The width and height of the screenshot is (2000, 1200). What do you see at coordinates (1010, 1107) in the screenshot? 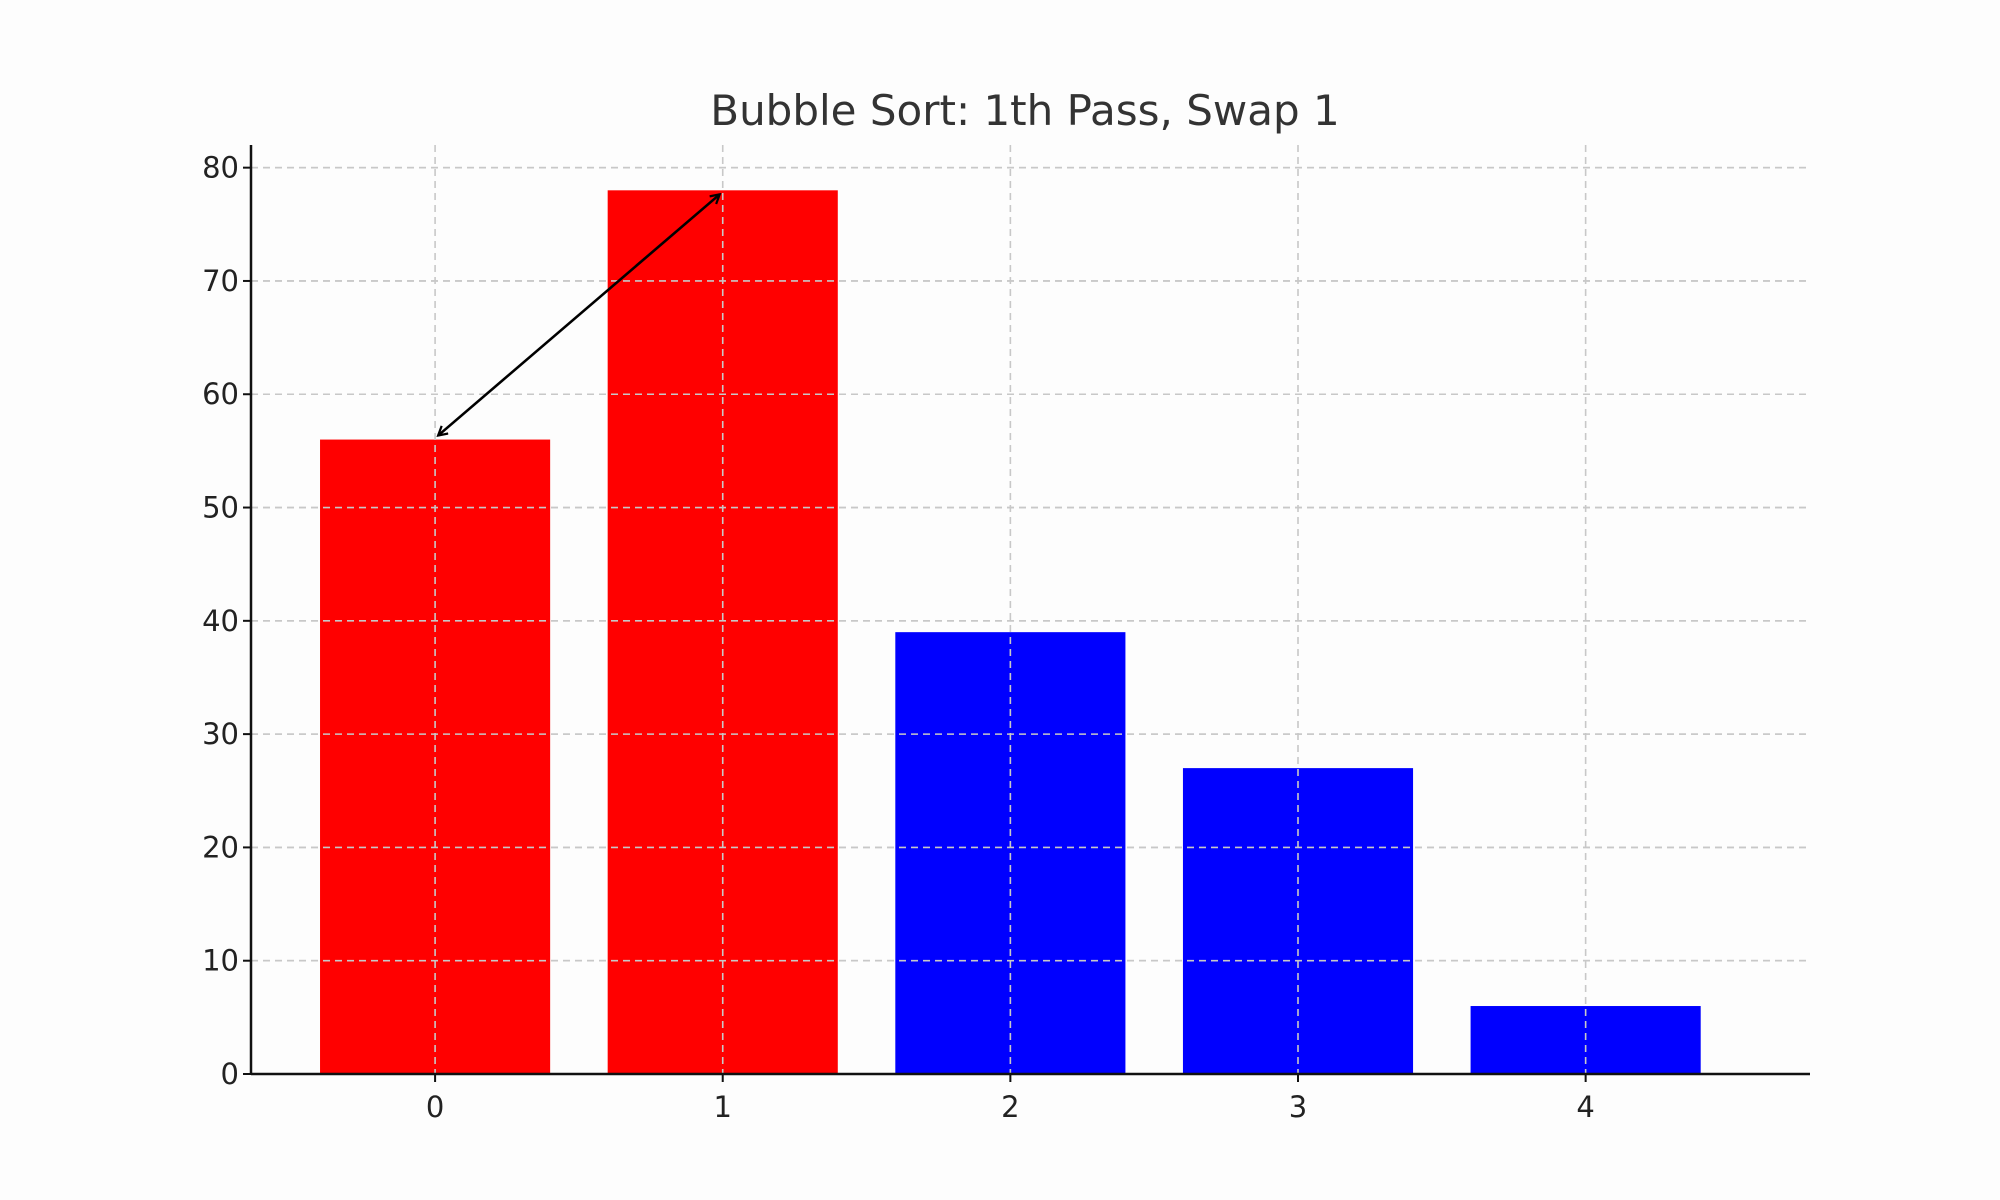
I see `x-tick-label: 2` at bounding box center [1010, 1107].